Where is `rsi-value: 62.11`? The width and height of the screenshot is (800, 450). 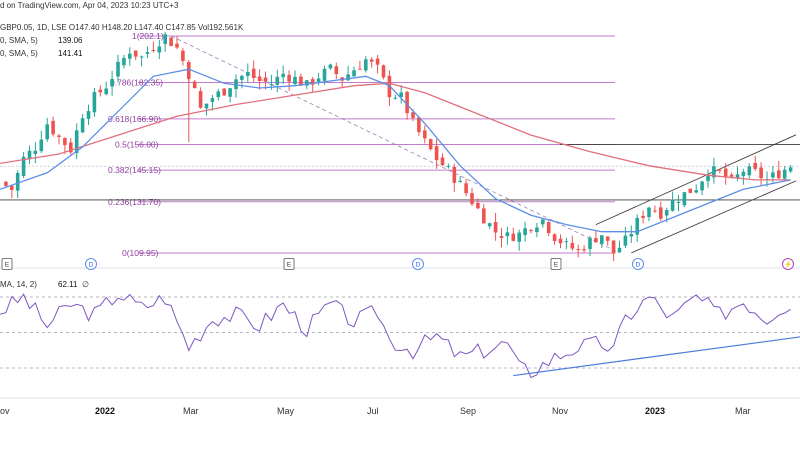
rsi-value: 62.11 is located at coordinates (68, 284).